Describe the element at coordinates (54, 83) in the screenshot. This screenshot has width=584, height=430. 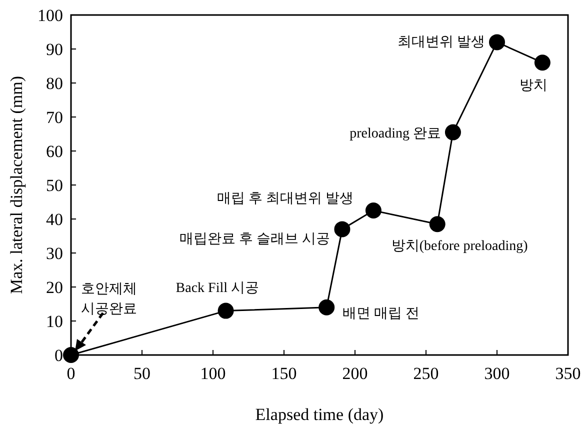
I see `y-tick-label: 80` at that location.